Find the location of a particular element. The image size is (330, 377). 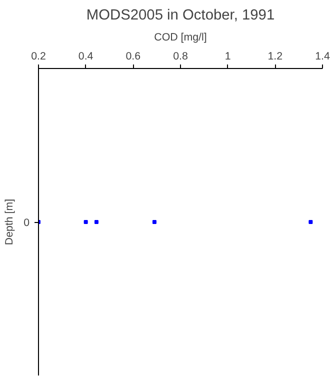

y-tick-label: 0 is located at coordinates (27, 223).